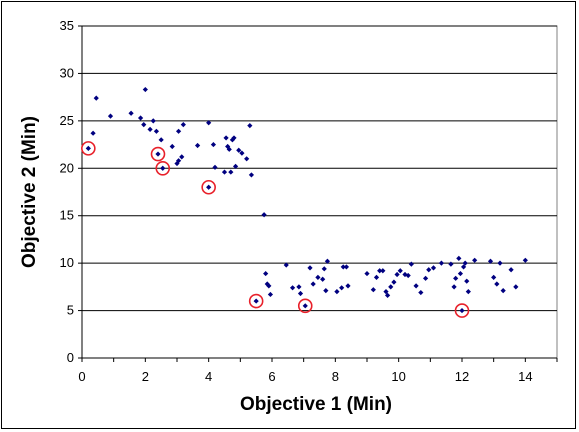 The height and width of the screenshot is (432, 579). Describe the element at coordinates (67, 215) in the screenshot. I see `y-tick-label: 15` at that location.